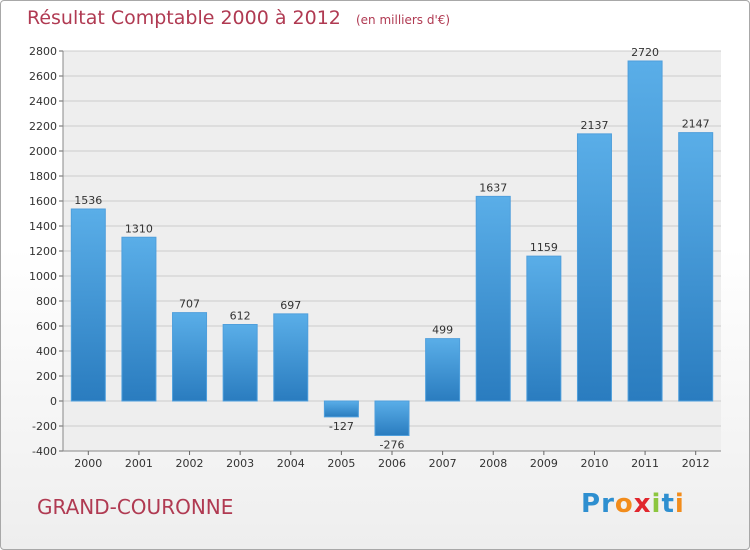 Image resolution: width=750 pixels, height=550 pixels. What do you see at coordinates (88, 200) in the screenshot?
I see `data-label: 1536` at bounding box center [88, 200].